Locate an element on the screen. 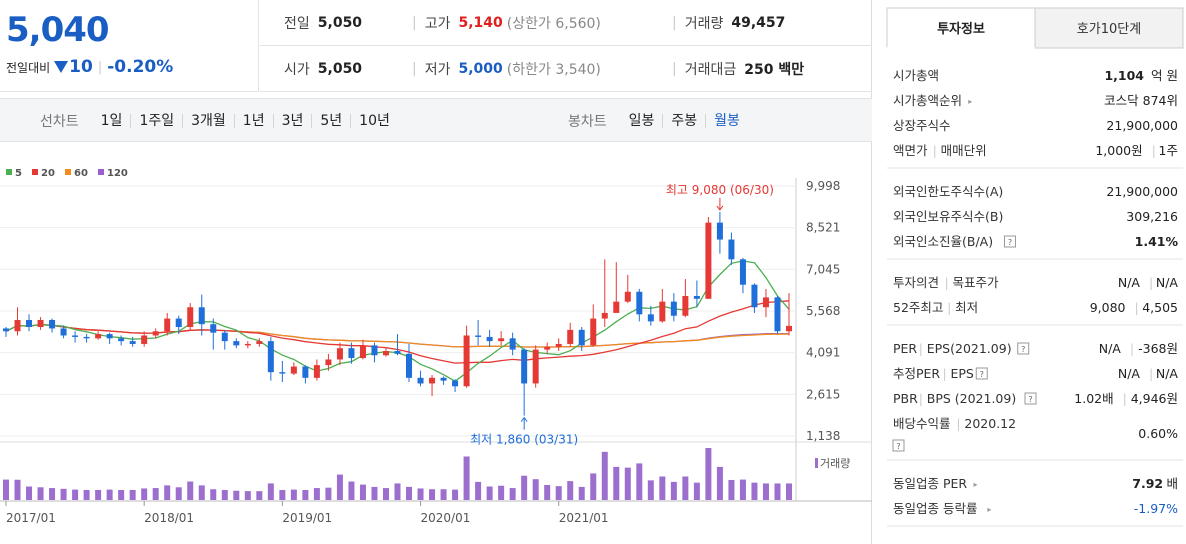 The image size is (1186, 544). candle-period-1: 주봉 is located at coordinates (683, 121).